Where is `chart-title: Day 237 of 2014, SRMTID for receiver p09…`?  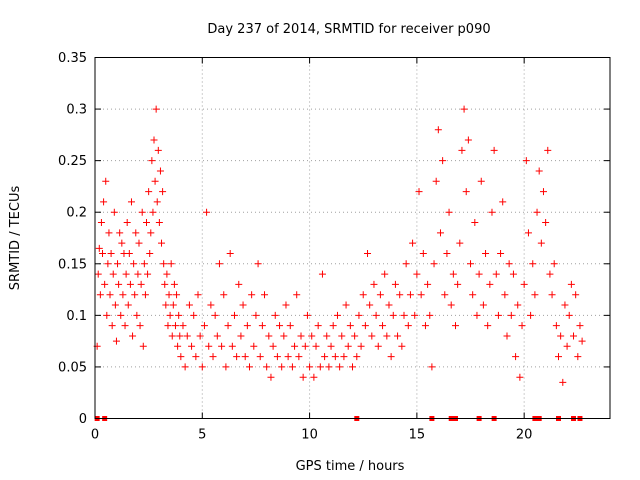
chart-title: Day 237 of 2014, SRMTID for receiver p09… is located at coordinates (348, 29).